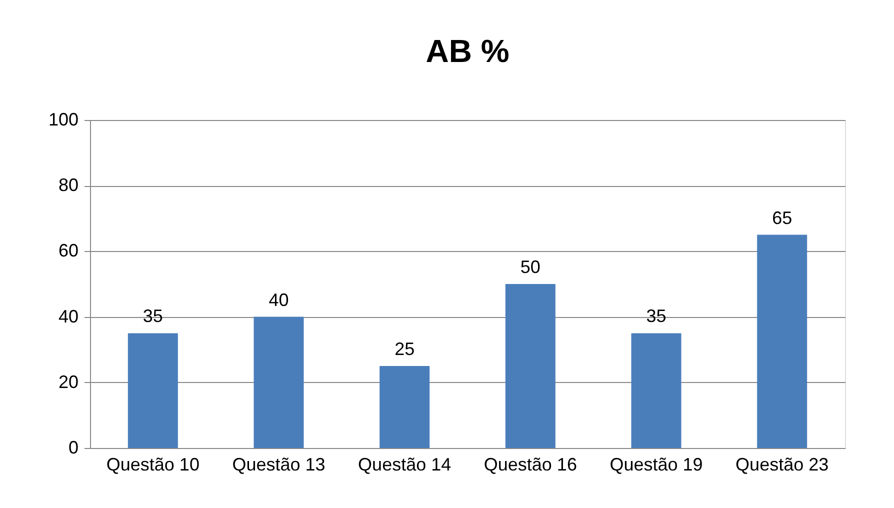  I want to click on y-tick-label: 0, so click(73, 448).